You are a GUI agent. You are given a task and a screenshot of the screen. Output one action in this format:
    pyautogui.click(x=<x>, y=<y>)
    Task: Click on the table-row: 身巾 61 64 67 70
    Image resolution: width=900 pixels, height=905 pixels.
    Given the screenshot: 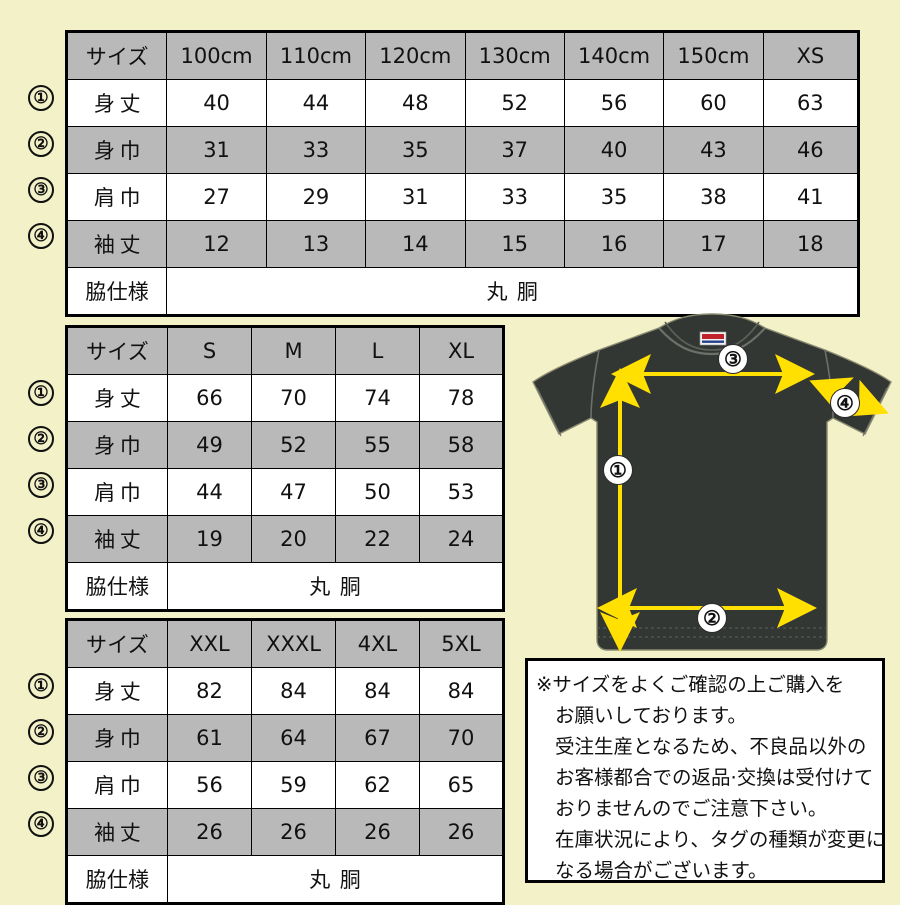 What is the action you would take?
    pyautogui.click(x=285, y=738)
    